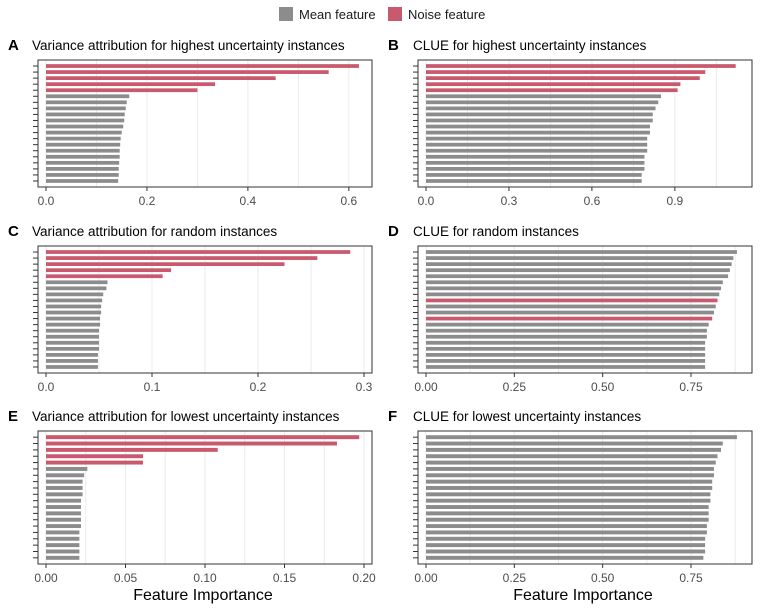 The width and height of the screenshot is (761, 612). Describe the element at coordinates (426, 387) in the screenshot. I see `x-tick-label: 0.00` at that location.